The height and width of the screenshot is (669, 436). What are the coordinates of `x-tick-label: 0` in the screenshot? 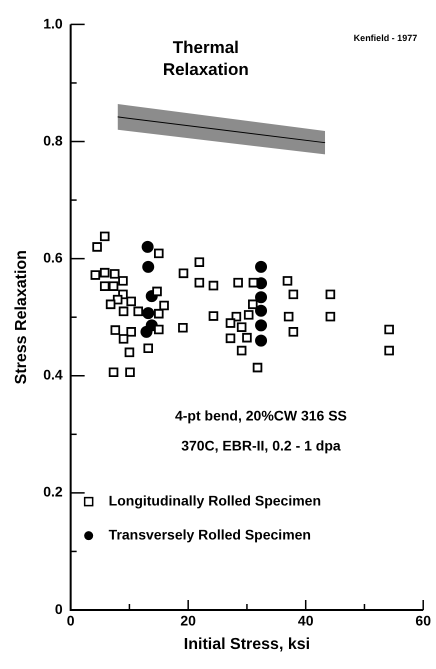 It's located at (70, 620).